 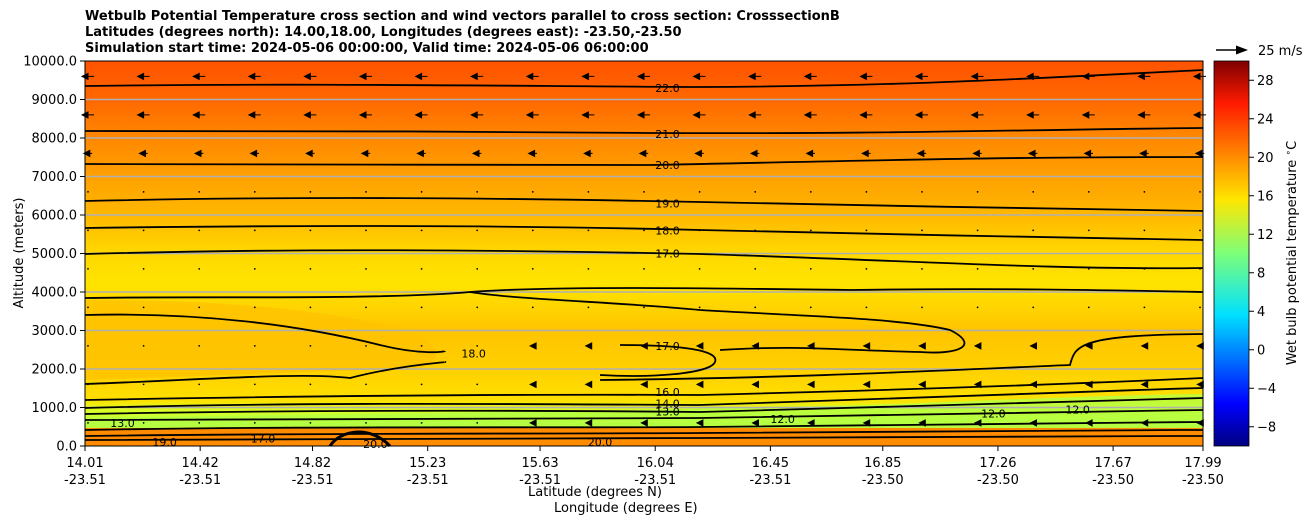 What do you see at coordinates (667, 392) in the screenshot?
I see `contour-label: 16.0` at bounding box center [667, 392].